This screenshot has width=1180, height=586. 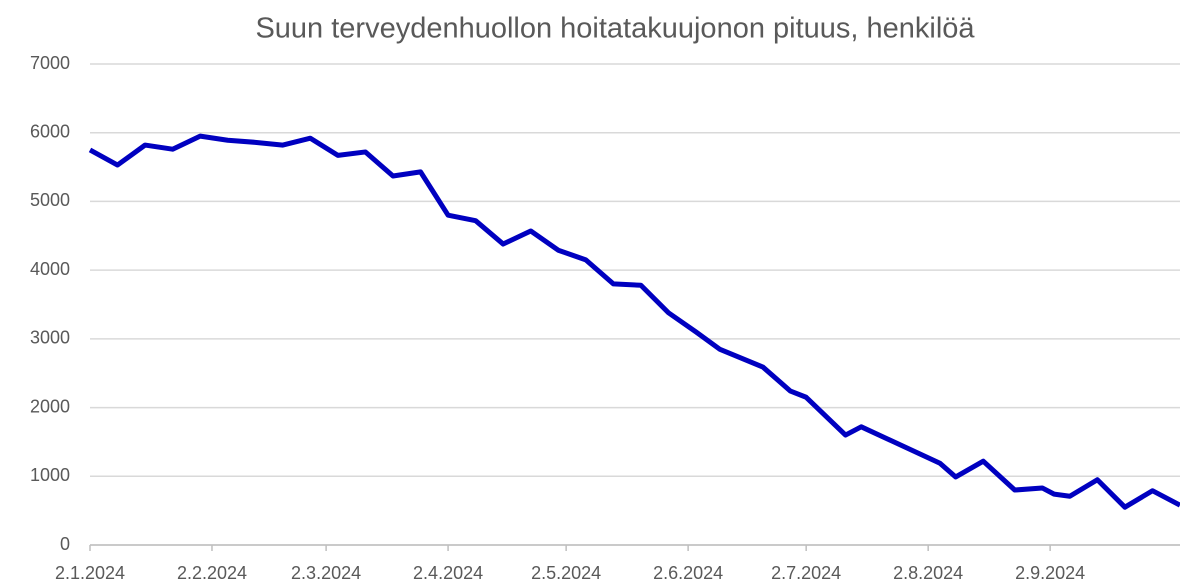 What do you see at coordinates (50, 406) in the screenshot?
I see `y-tick-label: 2000` at bounding box center [50, 406].